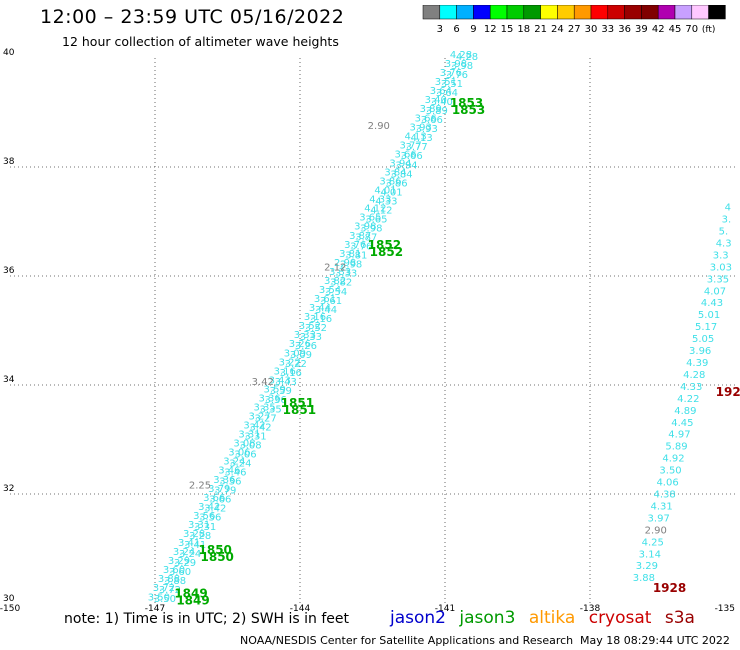 The width and height of the screenshot is (740, 650). I want to click on wave-height-value: 3.64, so click(447, 93).